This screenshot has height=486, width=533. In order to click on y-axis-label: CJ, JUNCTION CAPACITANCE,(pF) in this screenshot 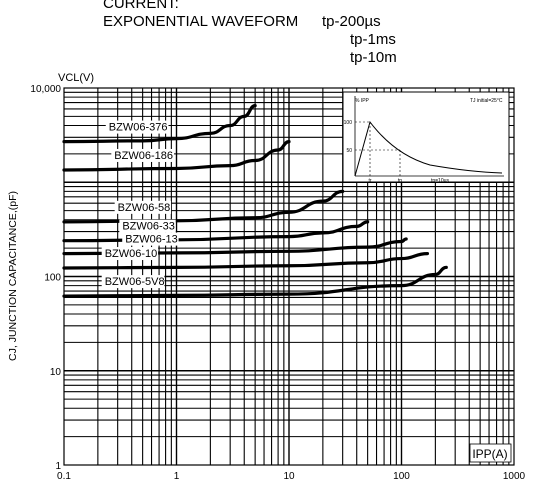, I will do `click(13, 276)`.